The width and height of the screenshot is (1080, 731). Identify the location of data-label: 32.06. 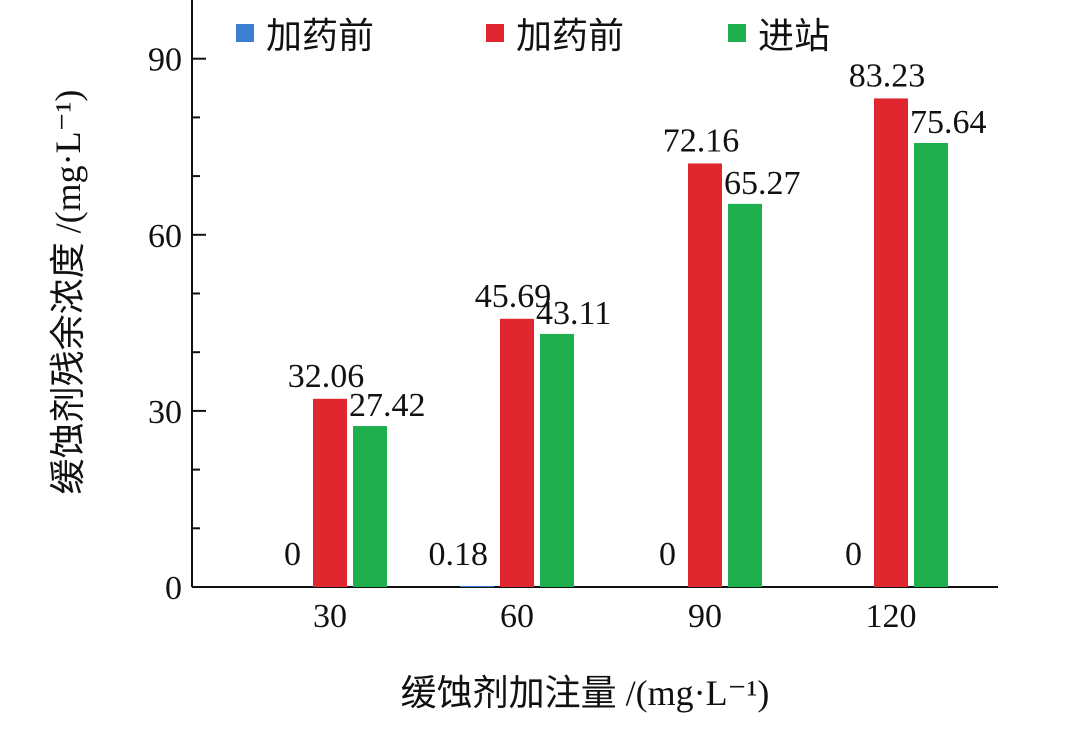
(326, 376).